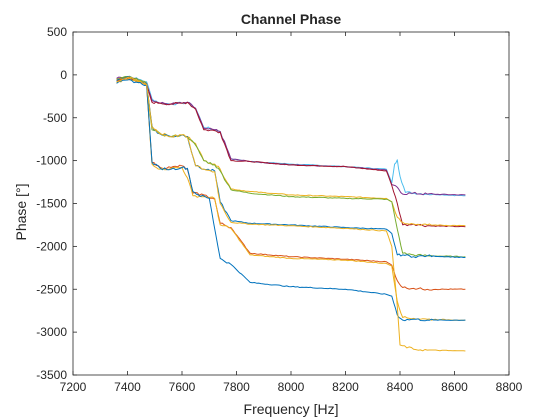 Image resolution: width=560 pixels, height=420 pixels. What do you see at coordinates (21, 212) in the screenshot?
I see `y-axis-label: Phase [°]` at bounding box center [21, 212].